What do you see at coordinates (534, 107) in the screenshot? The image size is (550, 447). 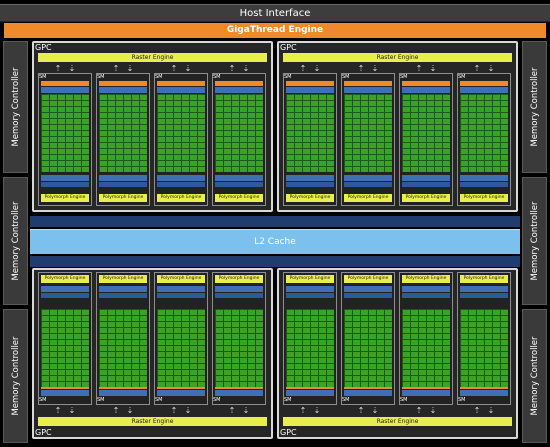 I see `memory-controller-right-top: Memory Controller` at bounding box center [534, 107].